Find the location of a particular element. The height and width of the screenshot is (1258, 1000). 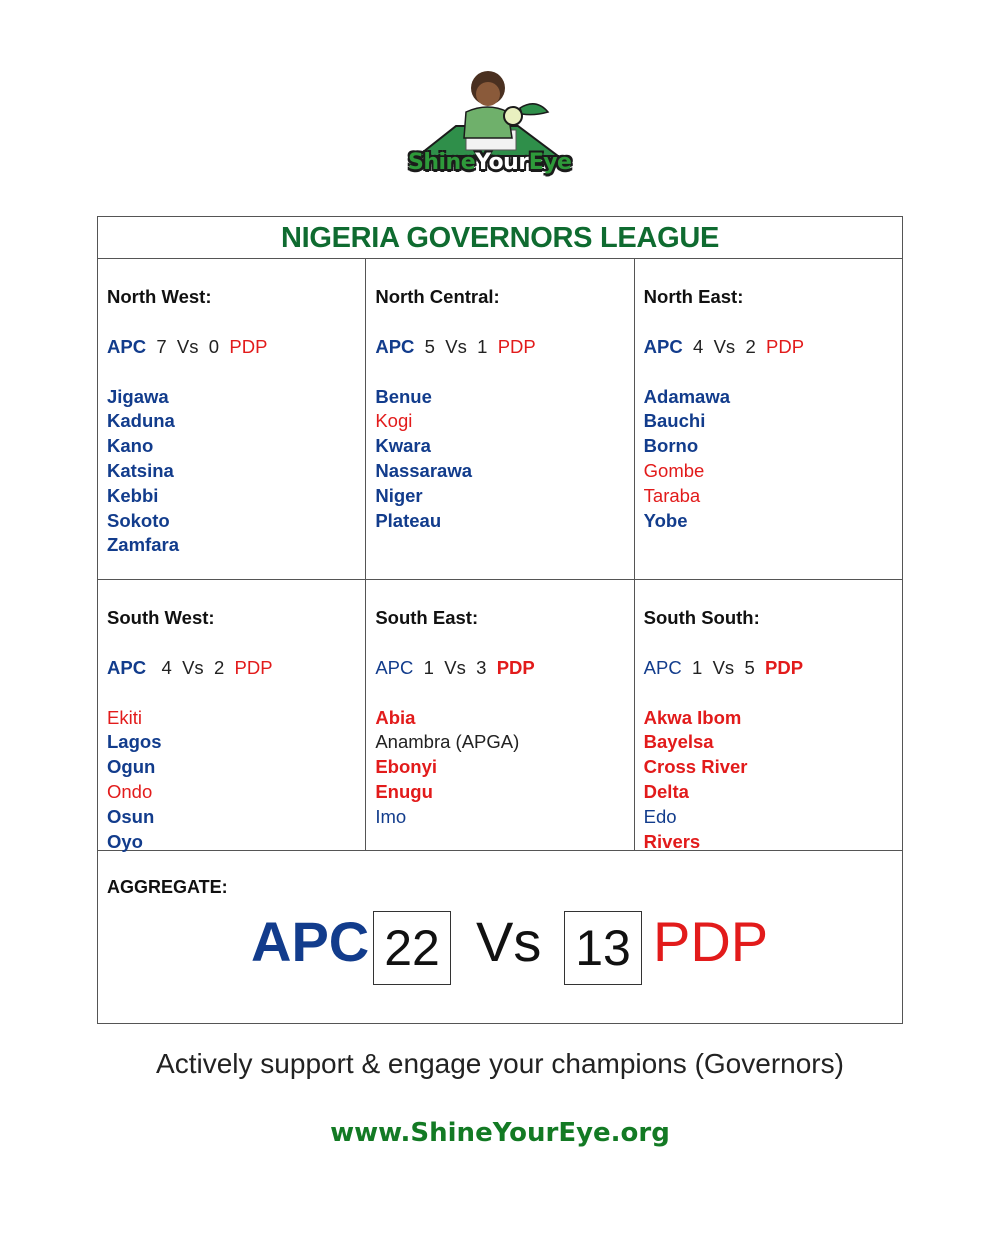

state-kaduna: Kaduna is located at coordinates (141, 421).